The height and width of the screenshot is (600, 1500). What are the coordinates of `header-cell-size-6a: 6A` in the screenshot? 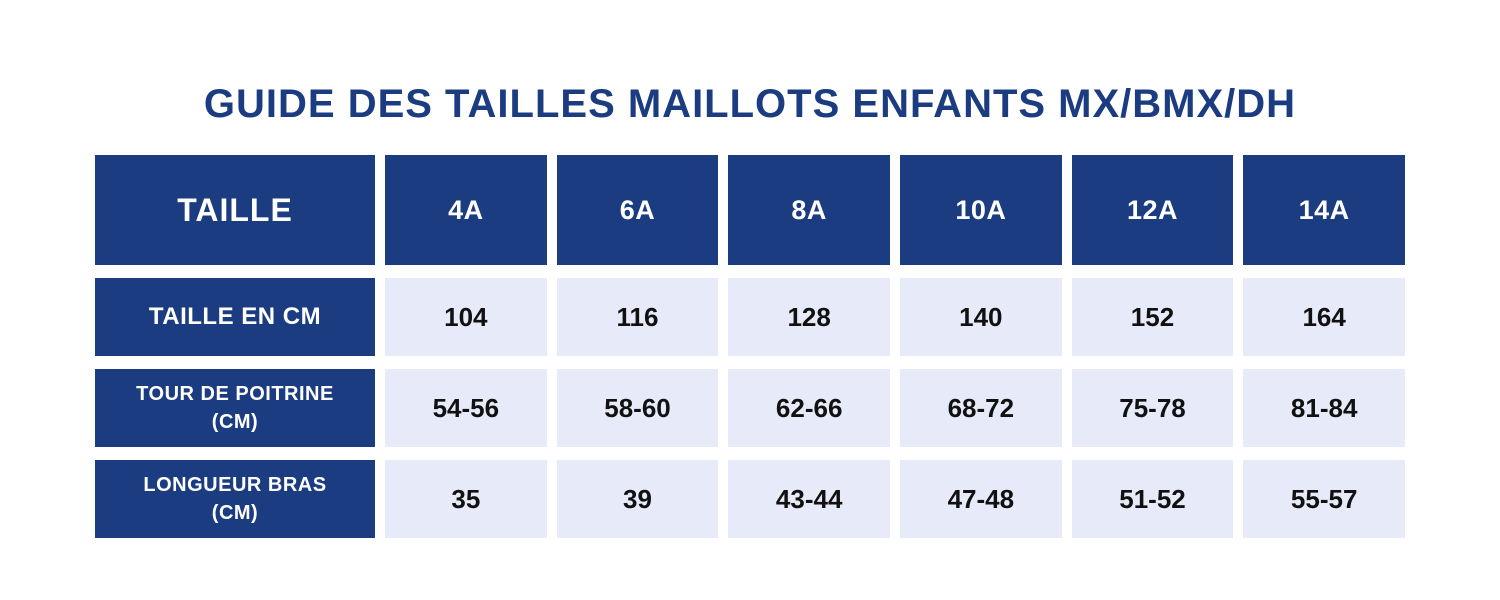 It's located at (637, 210).